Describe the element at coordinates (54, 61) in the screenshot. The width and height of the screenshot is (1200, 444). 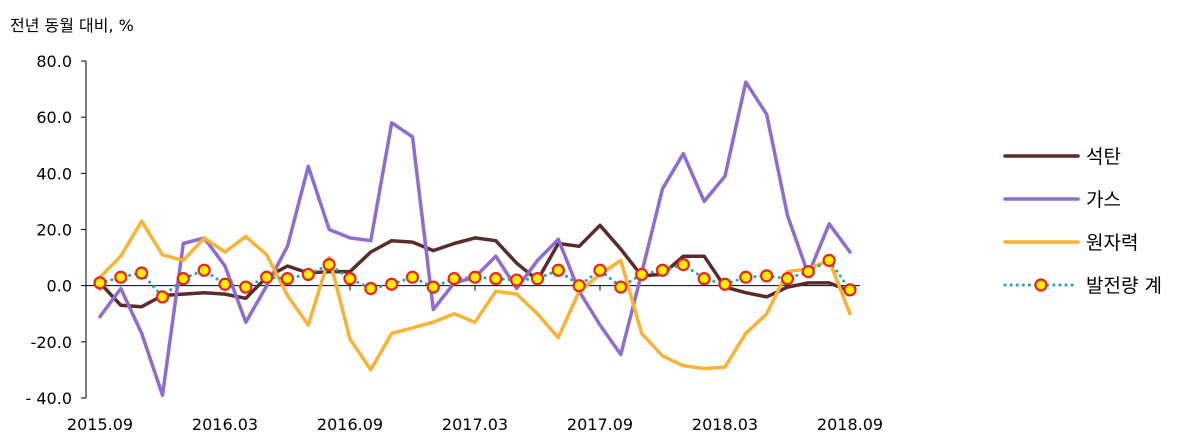
I see `y-tick-label: 80.0` at that location.